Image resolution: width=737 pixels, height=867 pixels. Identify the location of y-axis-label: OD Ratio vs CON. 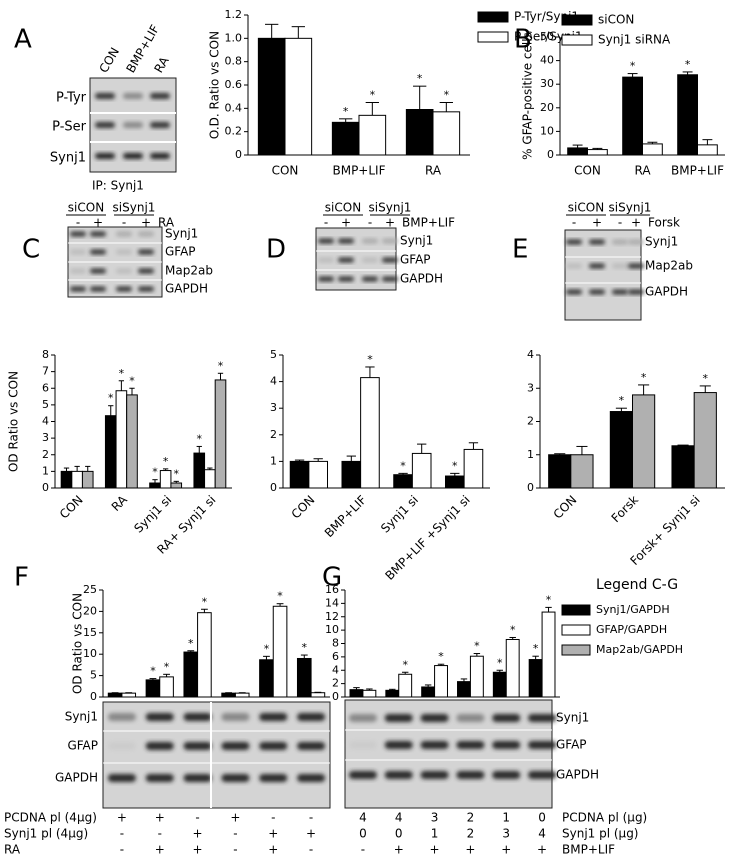
(14, 421).